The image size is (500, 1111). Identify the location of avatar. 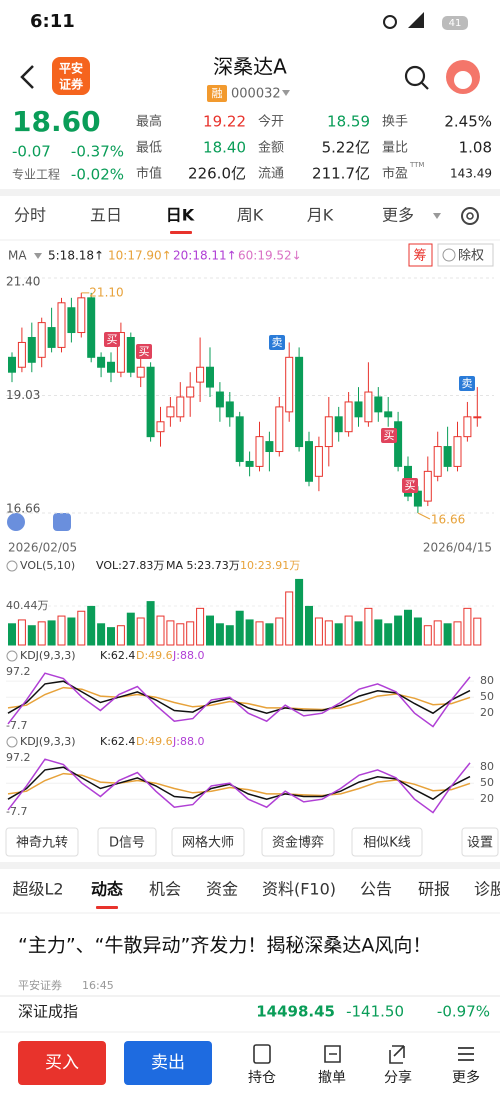
(463, 80).